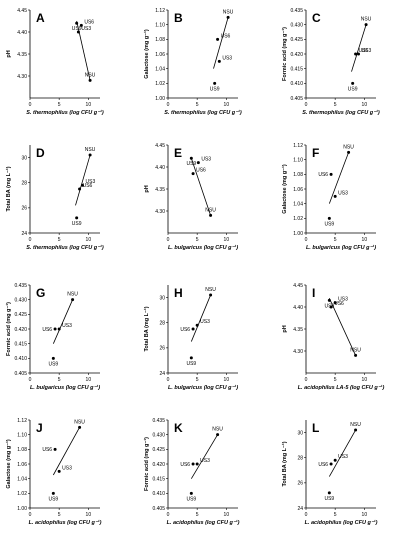  What do you see at coordinates (24, 184) in the screenshot?
I see `y-tick-label: 28` at bounding box center [24, 184].